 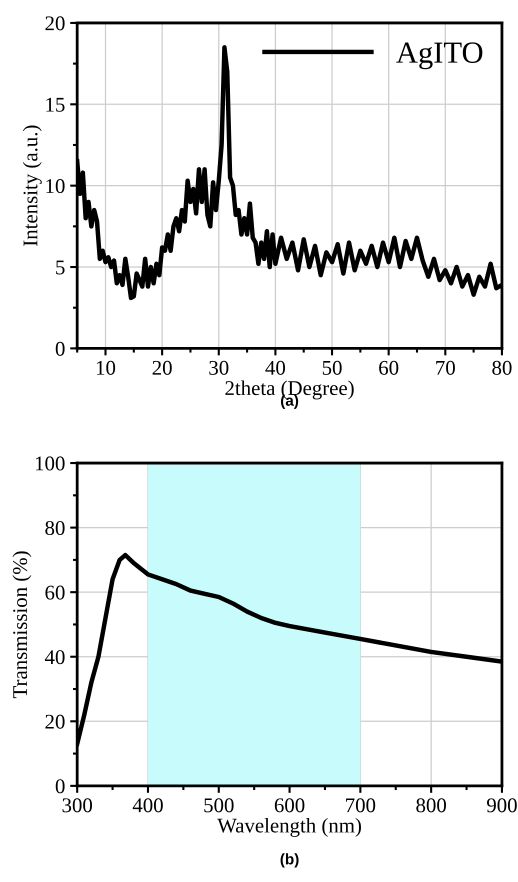 What do you see at coordinates (388, 367) in the screenshot?
I see `x-tick-label: 60` at bounding box center [388, 367].